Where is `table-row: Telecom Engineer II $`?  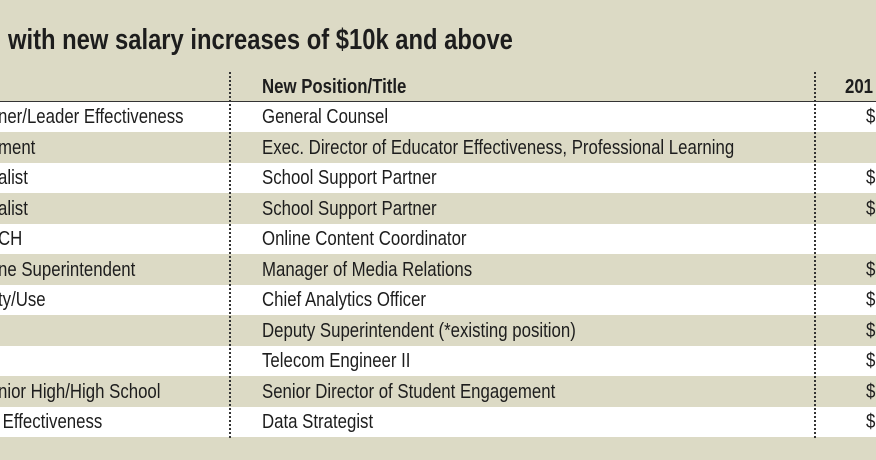 table-row: Telecom Engineer II $ is located at coordinates (438, 361).